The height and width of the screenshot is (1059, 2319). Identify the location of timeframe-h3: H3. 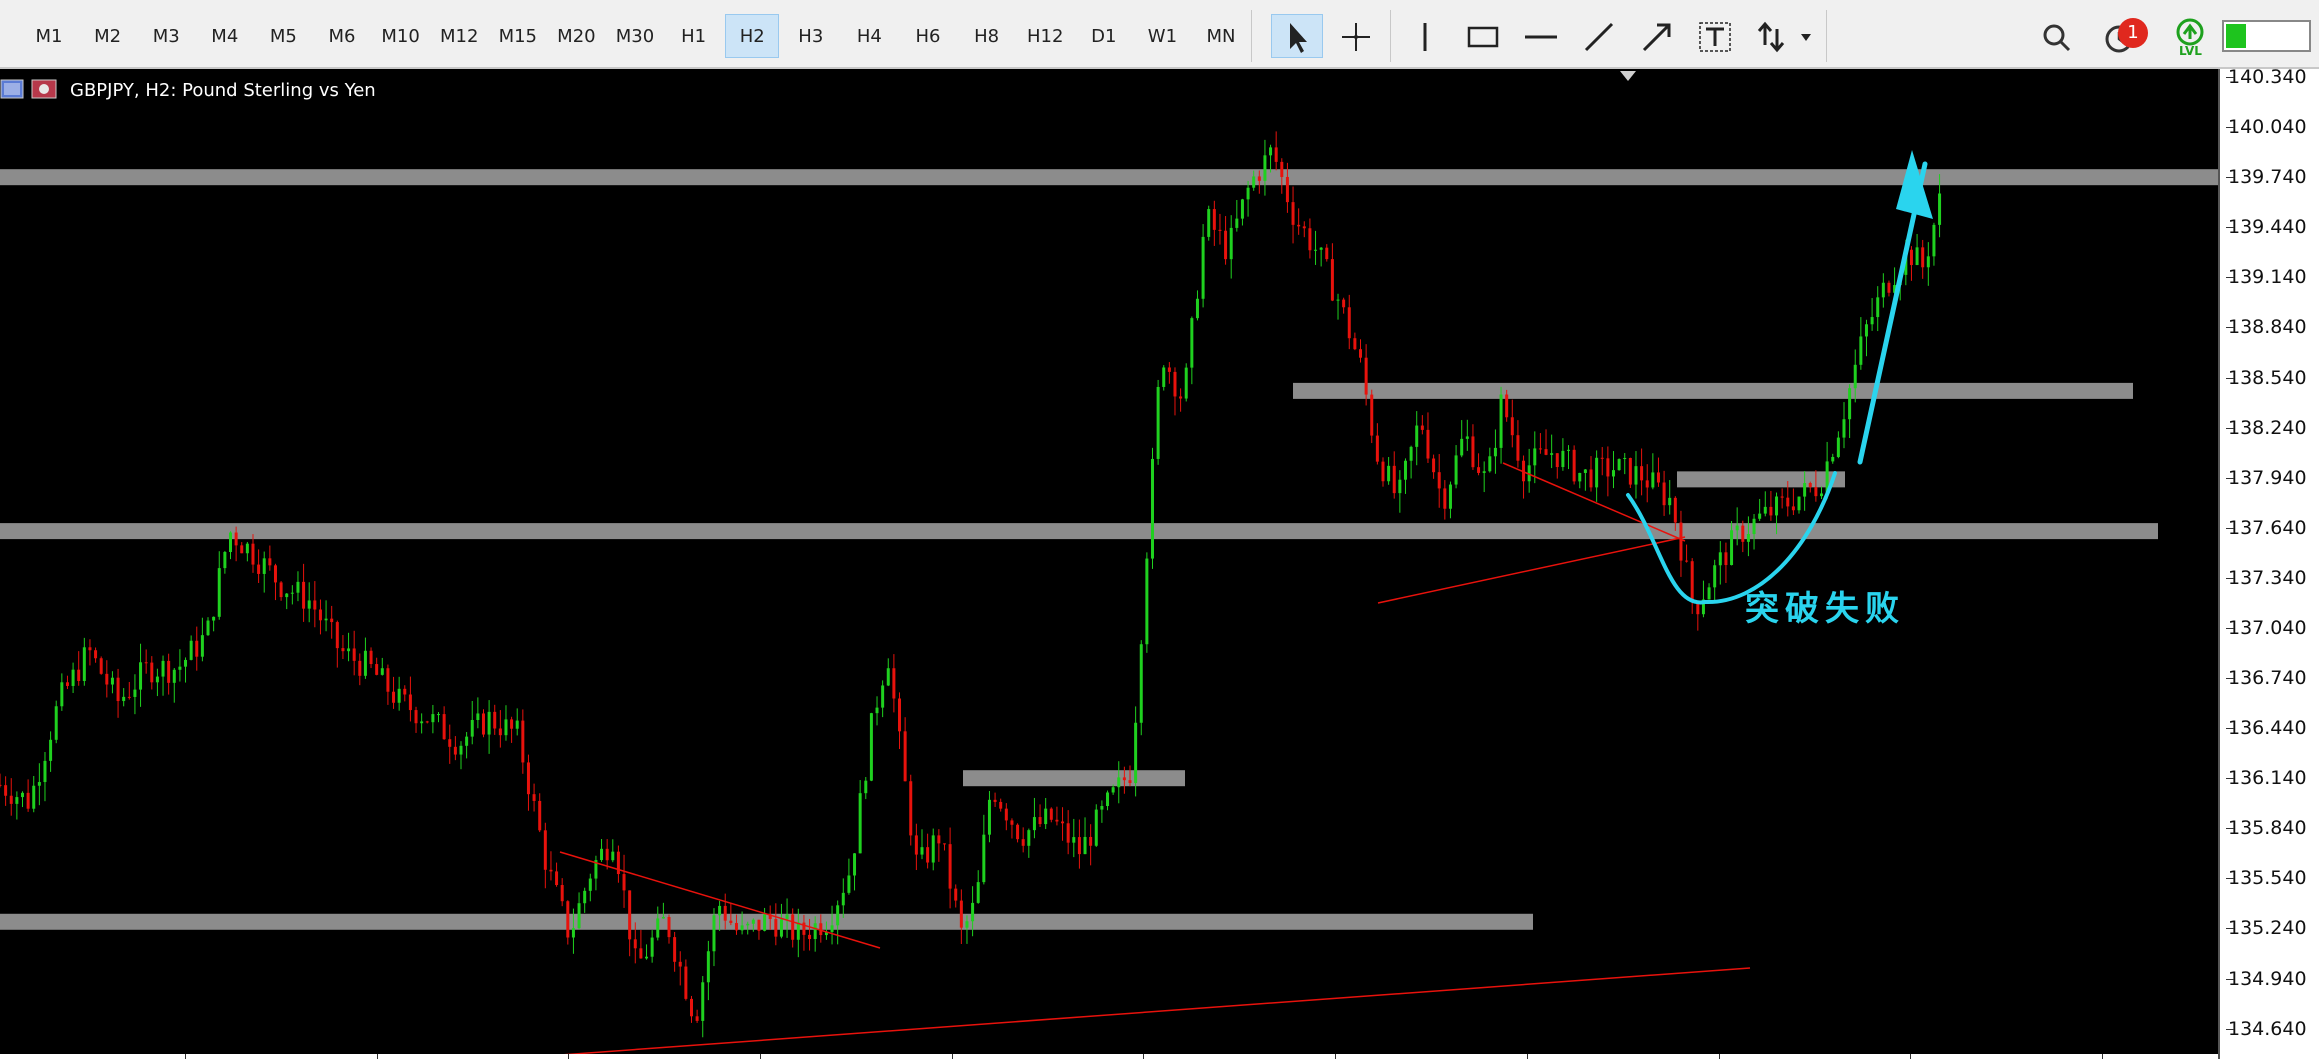
(811, 36).